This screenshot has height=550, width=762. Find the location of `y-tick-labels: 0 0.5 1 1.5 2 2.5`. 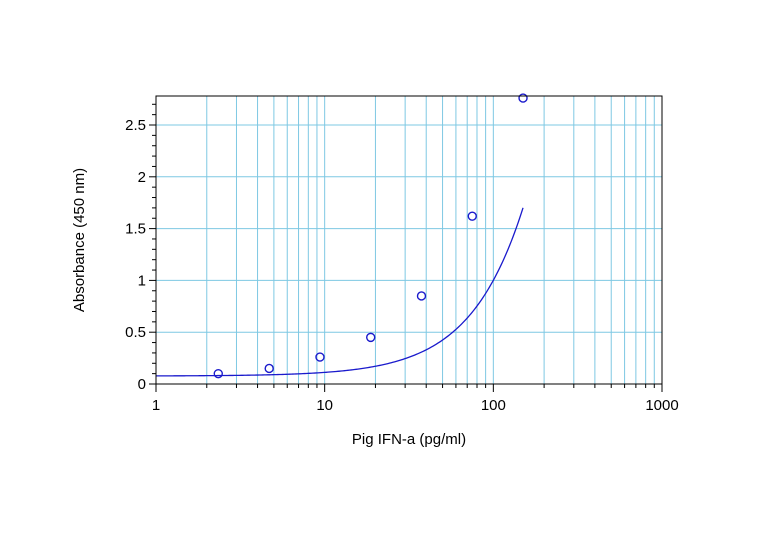

y-tick-labels: 0 0.5 1 1.5 2 2.5 is located at coordinates (135, 255).